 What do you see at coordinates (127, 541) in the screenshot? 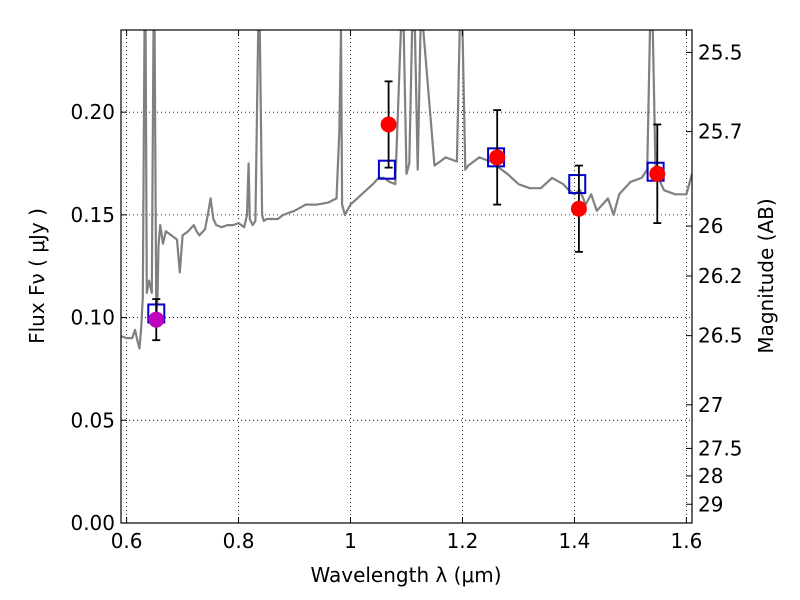
I see `x-tick-label: 0.6` at bounding box center [127, 541].